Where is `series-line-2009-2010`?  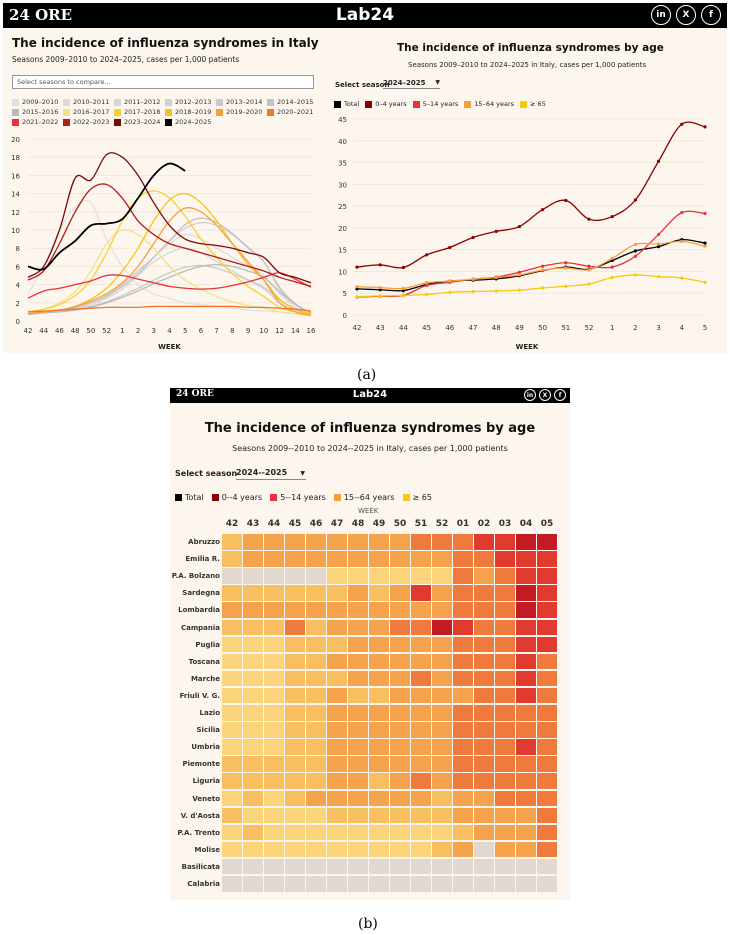 series-line-2009-2010 is located at coordinates (169, 258).